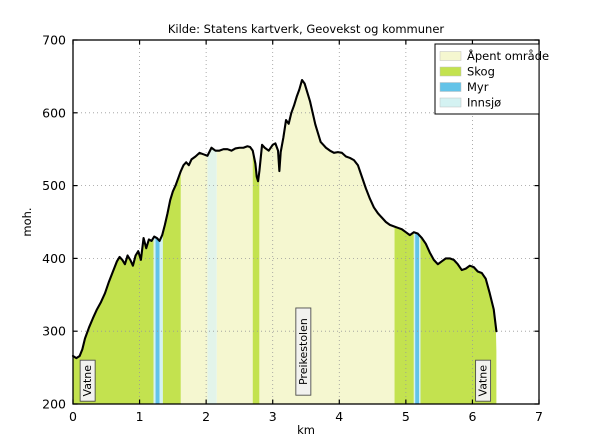  What do you see at coordinates (285, 354) in the screenshot?
I see `annotation-group: Vatne Preikestolen Vatne` at bounding box center [285, 354].